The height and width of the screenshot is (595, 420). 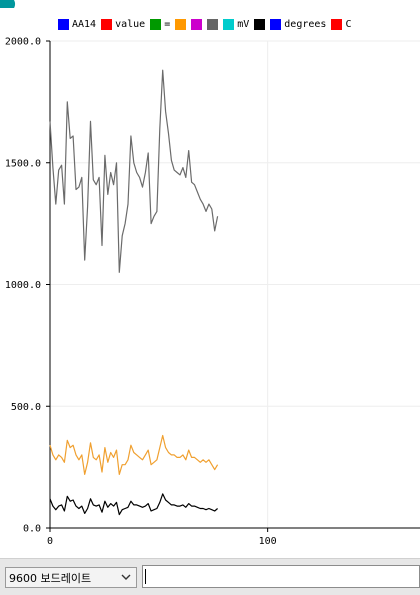 What do you see at coordinates (23, 42) in the screenshot?
I see `y-tick-label: 2000.0` at bounding box center [23, 42].